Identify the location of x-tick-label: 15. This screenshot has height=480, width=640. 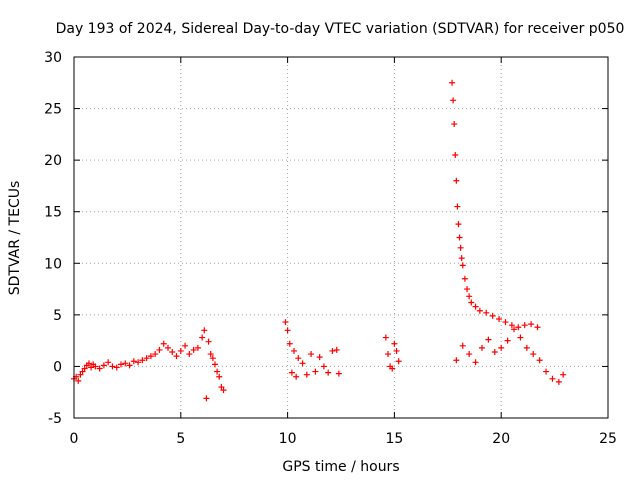
(394, 439).